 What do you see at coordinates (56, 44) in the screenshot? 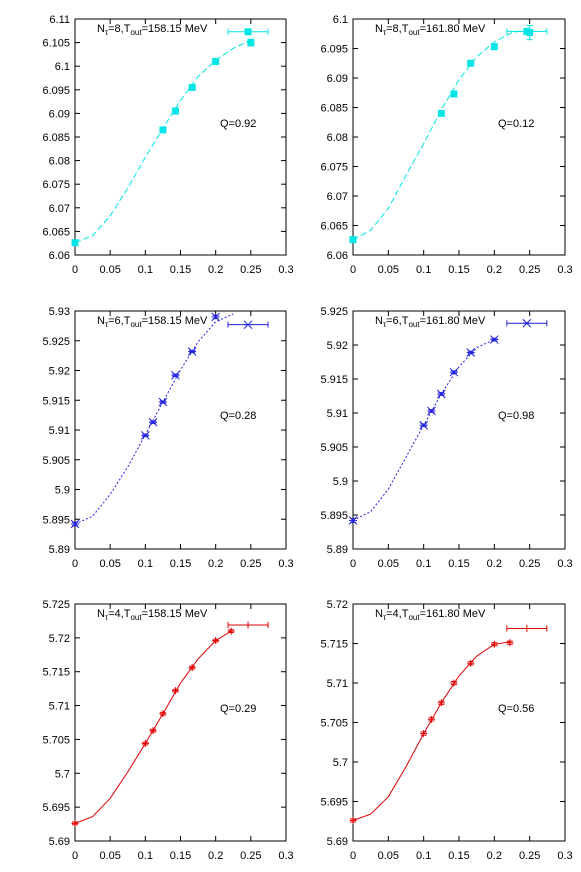
I see `y-tick-label: 6.105` at bounding box center [56, 44].